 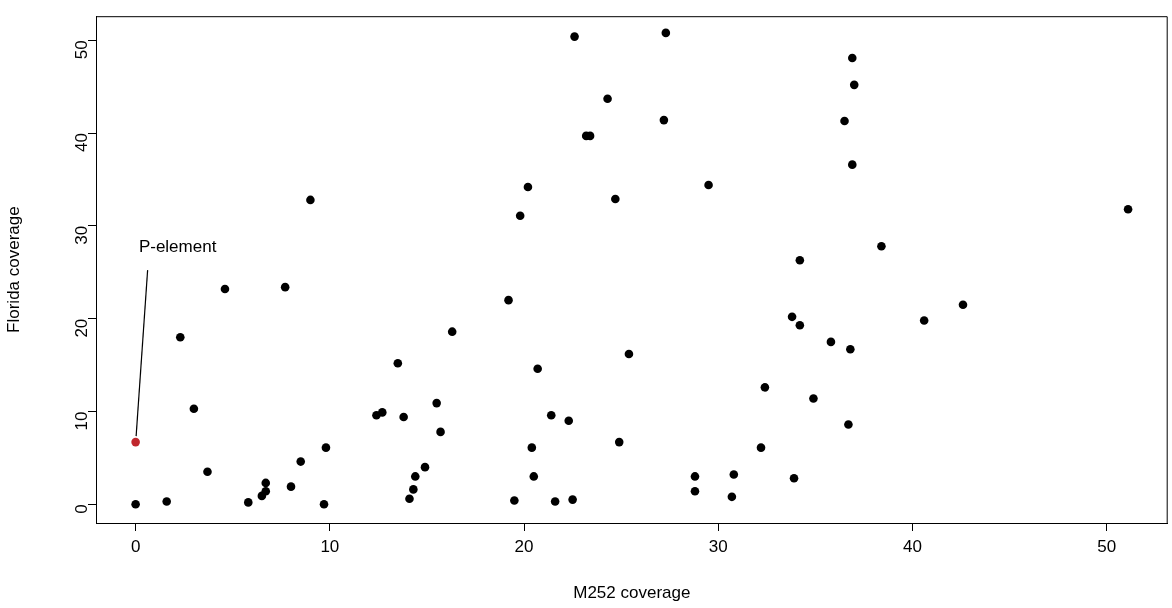 What do you see at coordinates (81, 143) in the screenshot?
I see `y-tick-label: 40` at bounding box center [81, 143].